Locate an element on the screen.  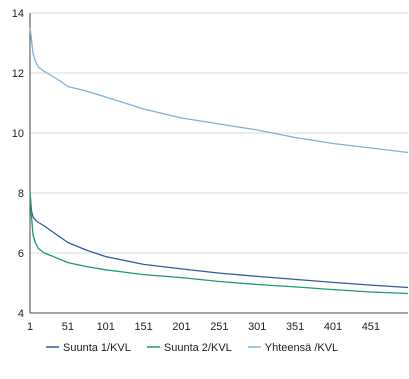
y-tick-labels: 4 6 8 10 12 14 is located at coordinates (18, 164).